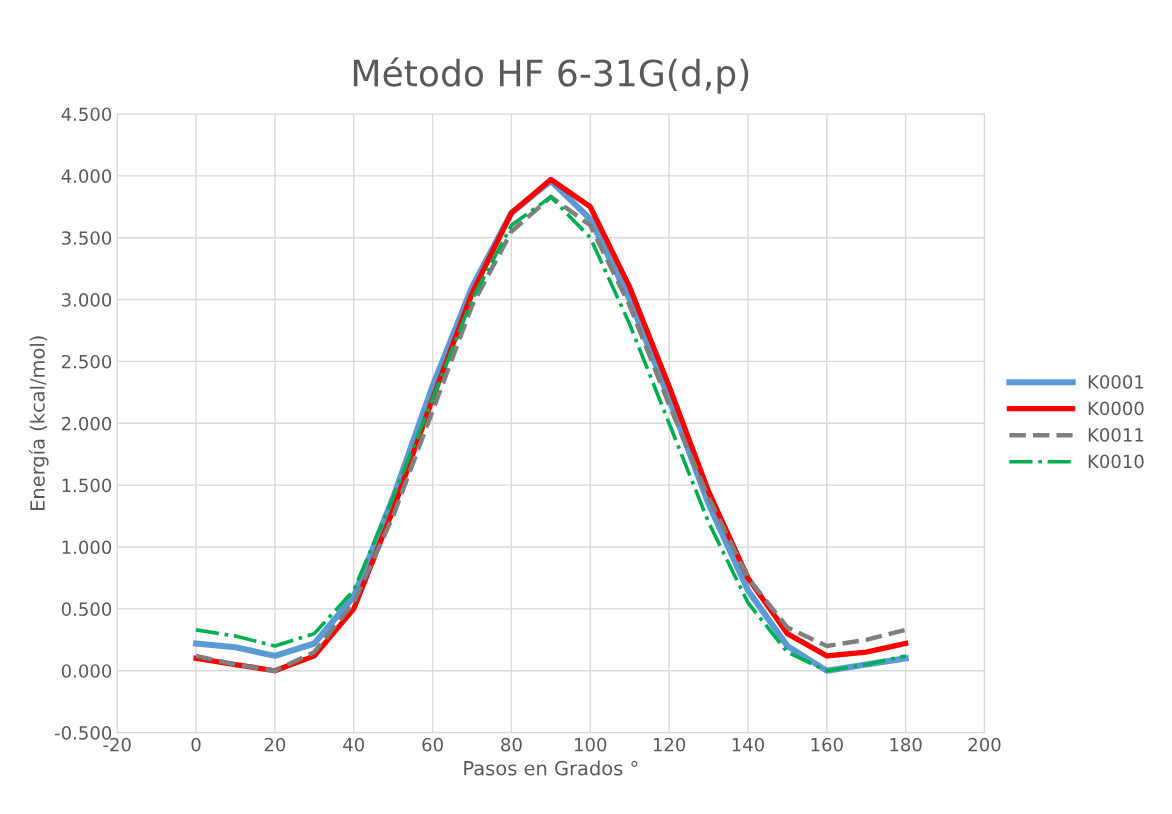 The height and width of the screenshot is (814, 1172). I want to click on x-tick-label: 140, so click(748, 744).